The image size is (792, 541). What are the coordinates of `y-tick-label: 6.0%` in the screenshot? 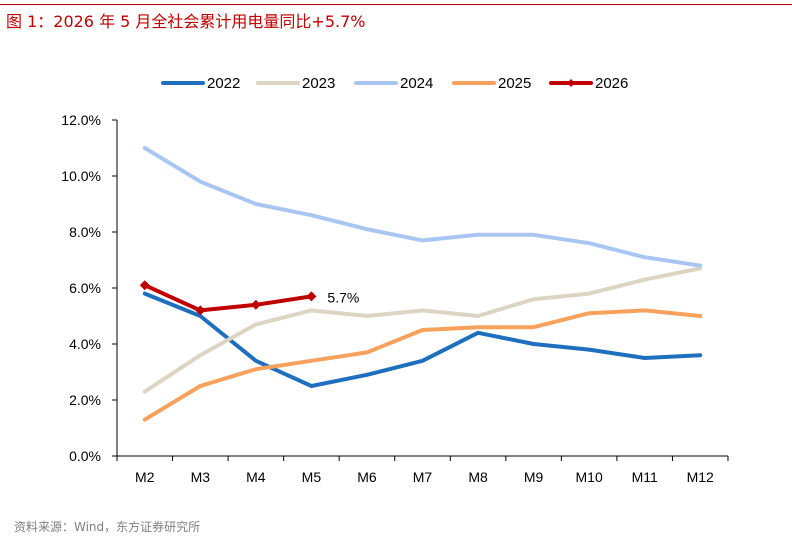 It's located at (85, 288).